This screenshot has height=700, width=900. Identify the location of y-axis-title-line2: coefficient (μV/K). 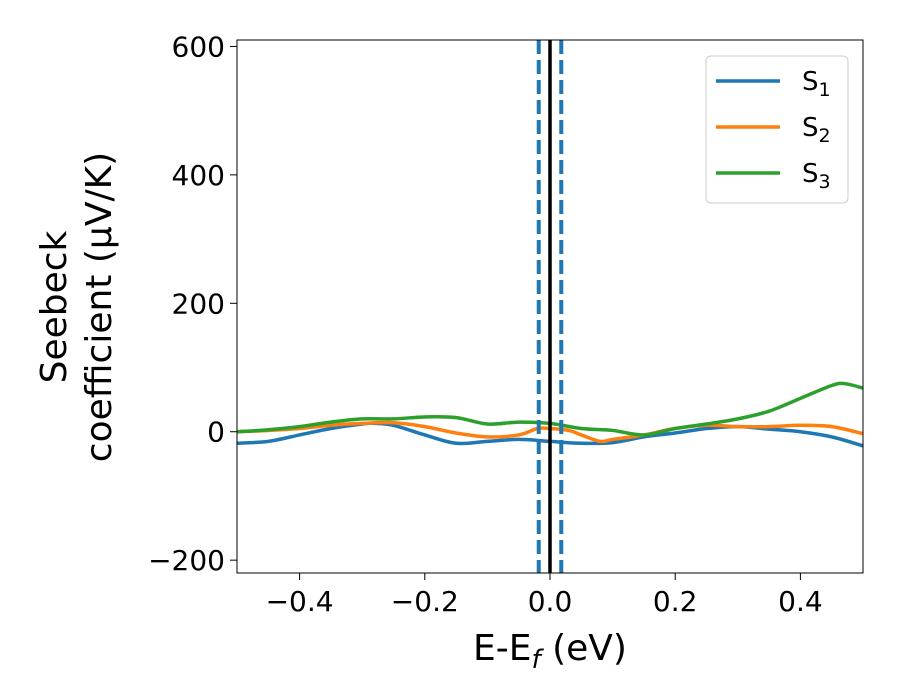
(99, 307).